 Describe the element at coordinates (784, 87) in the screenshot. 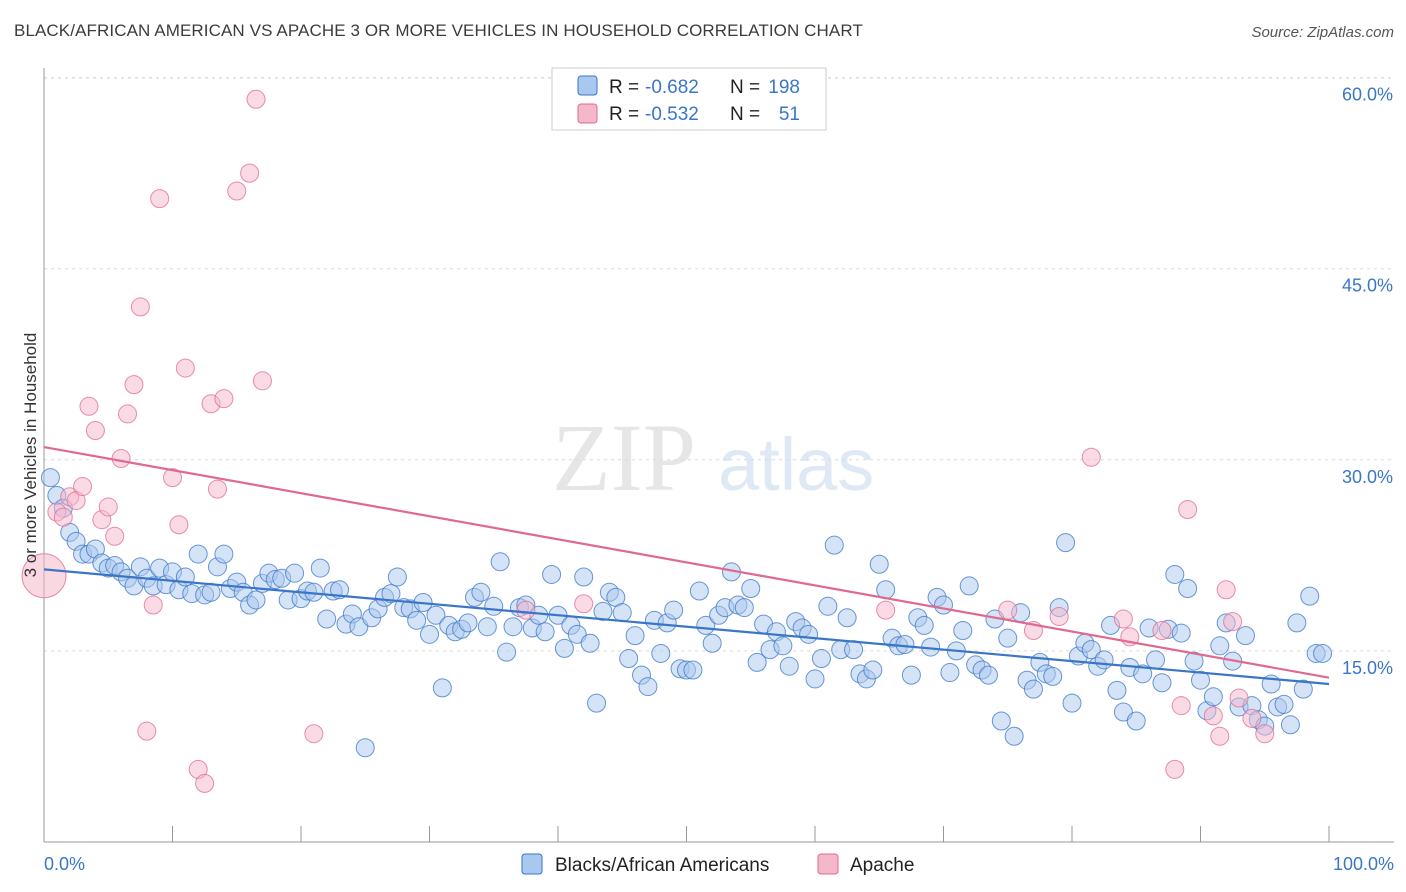

I see `legend-n-value-blue: 198` at that location.